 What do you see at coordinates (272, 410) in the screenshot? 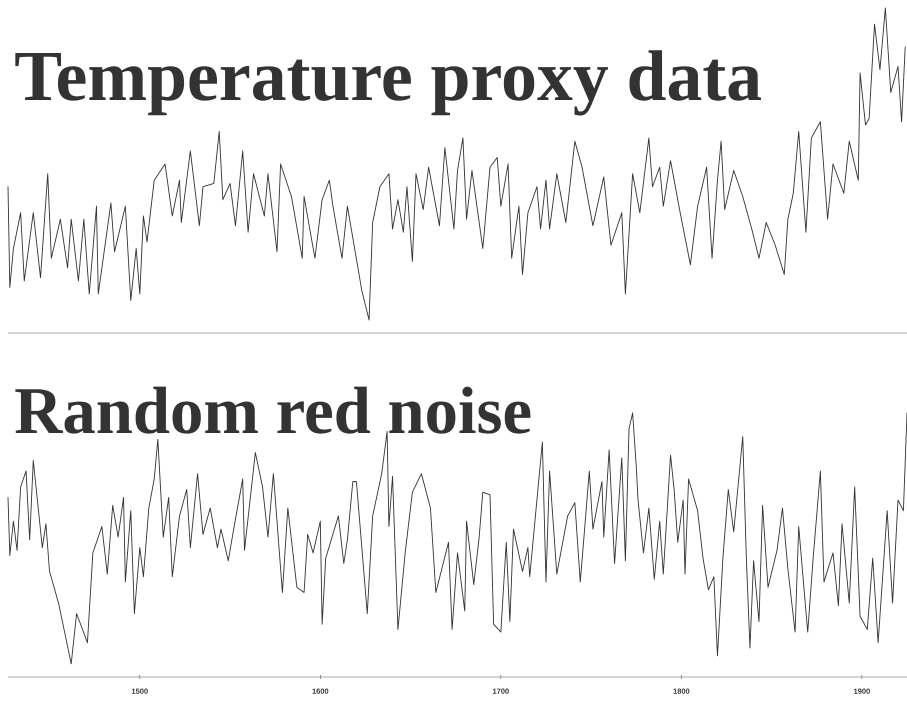
I see `chart-title: Random red noise` at bounding box center [272, 410].